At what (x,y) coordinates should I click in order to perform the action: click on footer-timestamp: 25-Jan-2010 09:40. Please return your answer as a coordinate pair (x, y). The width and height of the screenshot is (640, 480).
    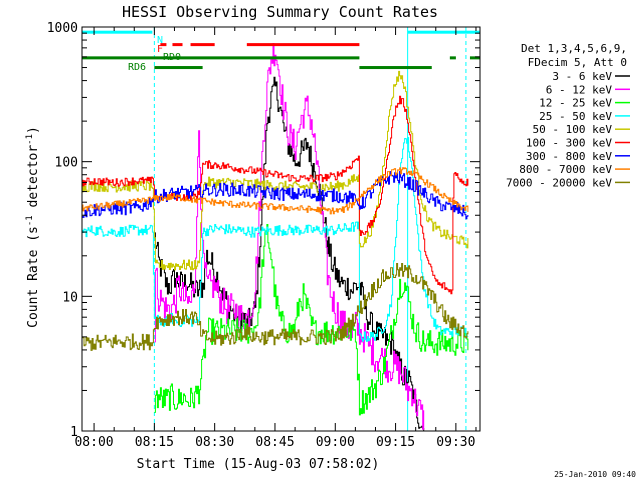
    Looking at the image, I should click on (595, 474).